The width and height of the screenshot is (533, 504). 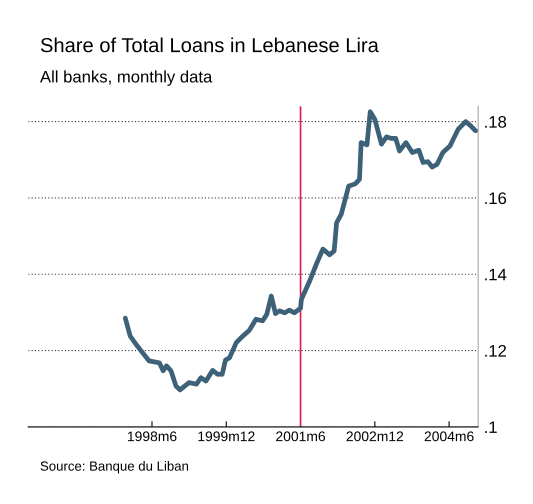 I want to click on y-tick-label: .12, so click(x=495, y=350).